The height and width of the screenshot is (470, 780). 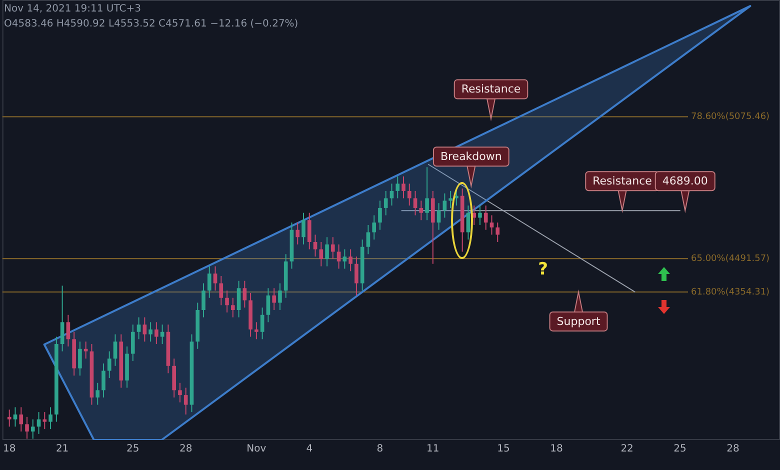 What do you see at coordinates (471, 156) in the screenshot?
I see `annotation: Breakdown` at bounding box center [471, 156].